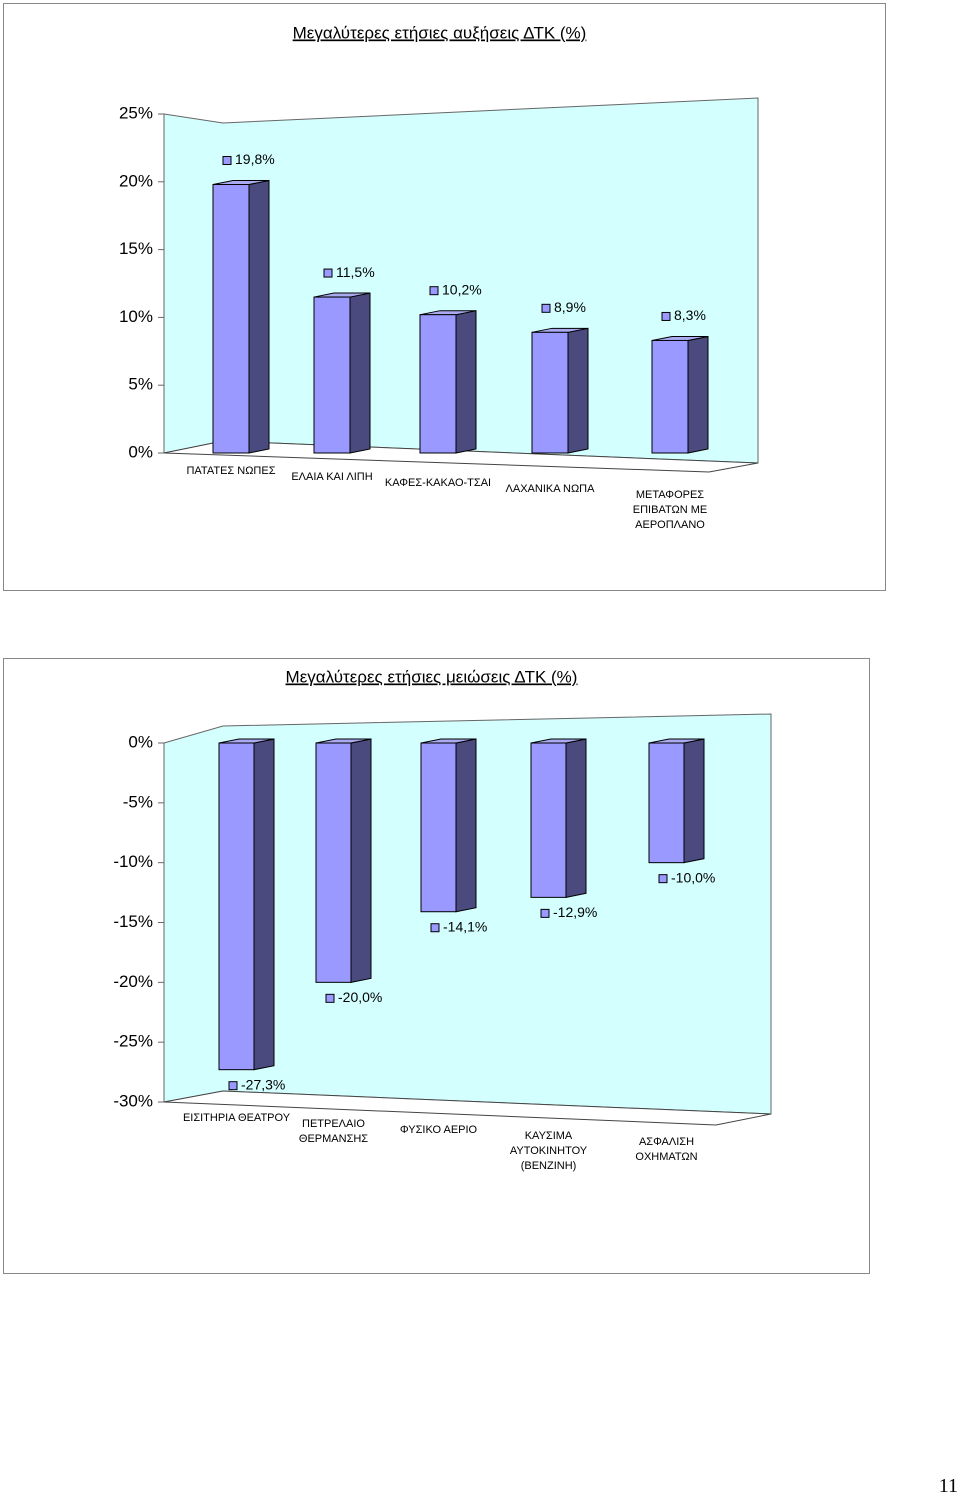 The width and height of the screenshot is (960, 1500). I want to click on y-tick-label: 10%, so click(136, 316).